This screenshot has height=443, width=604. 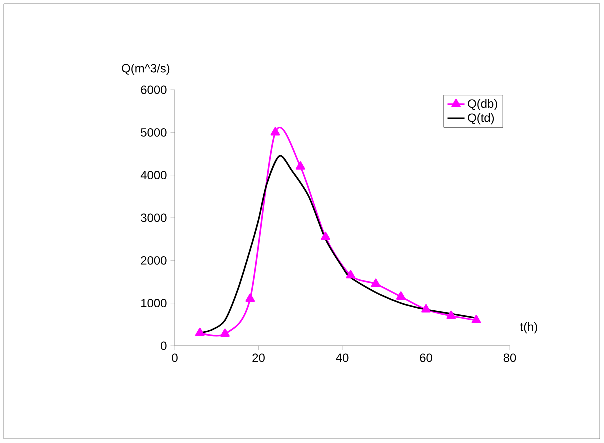 What do you see at coordinates (510, 358) in the screenshot?
I see `x-tick-label: 80` at bounding box center [510, 358].